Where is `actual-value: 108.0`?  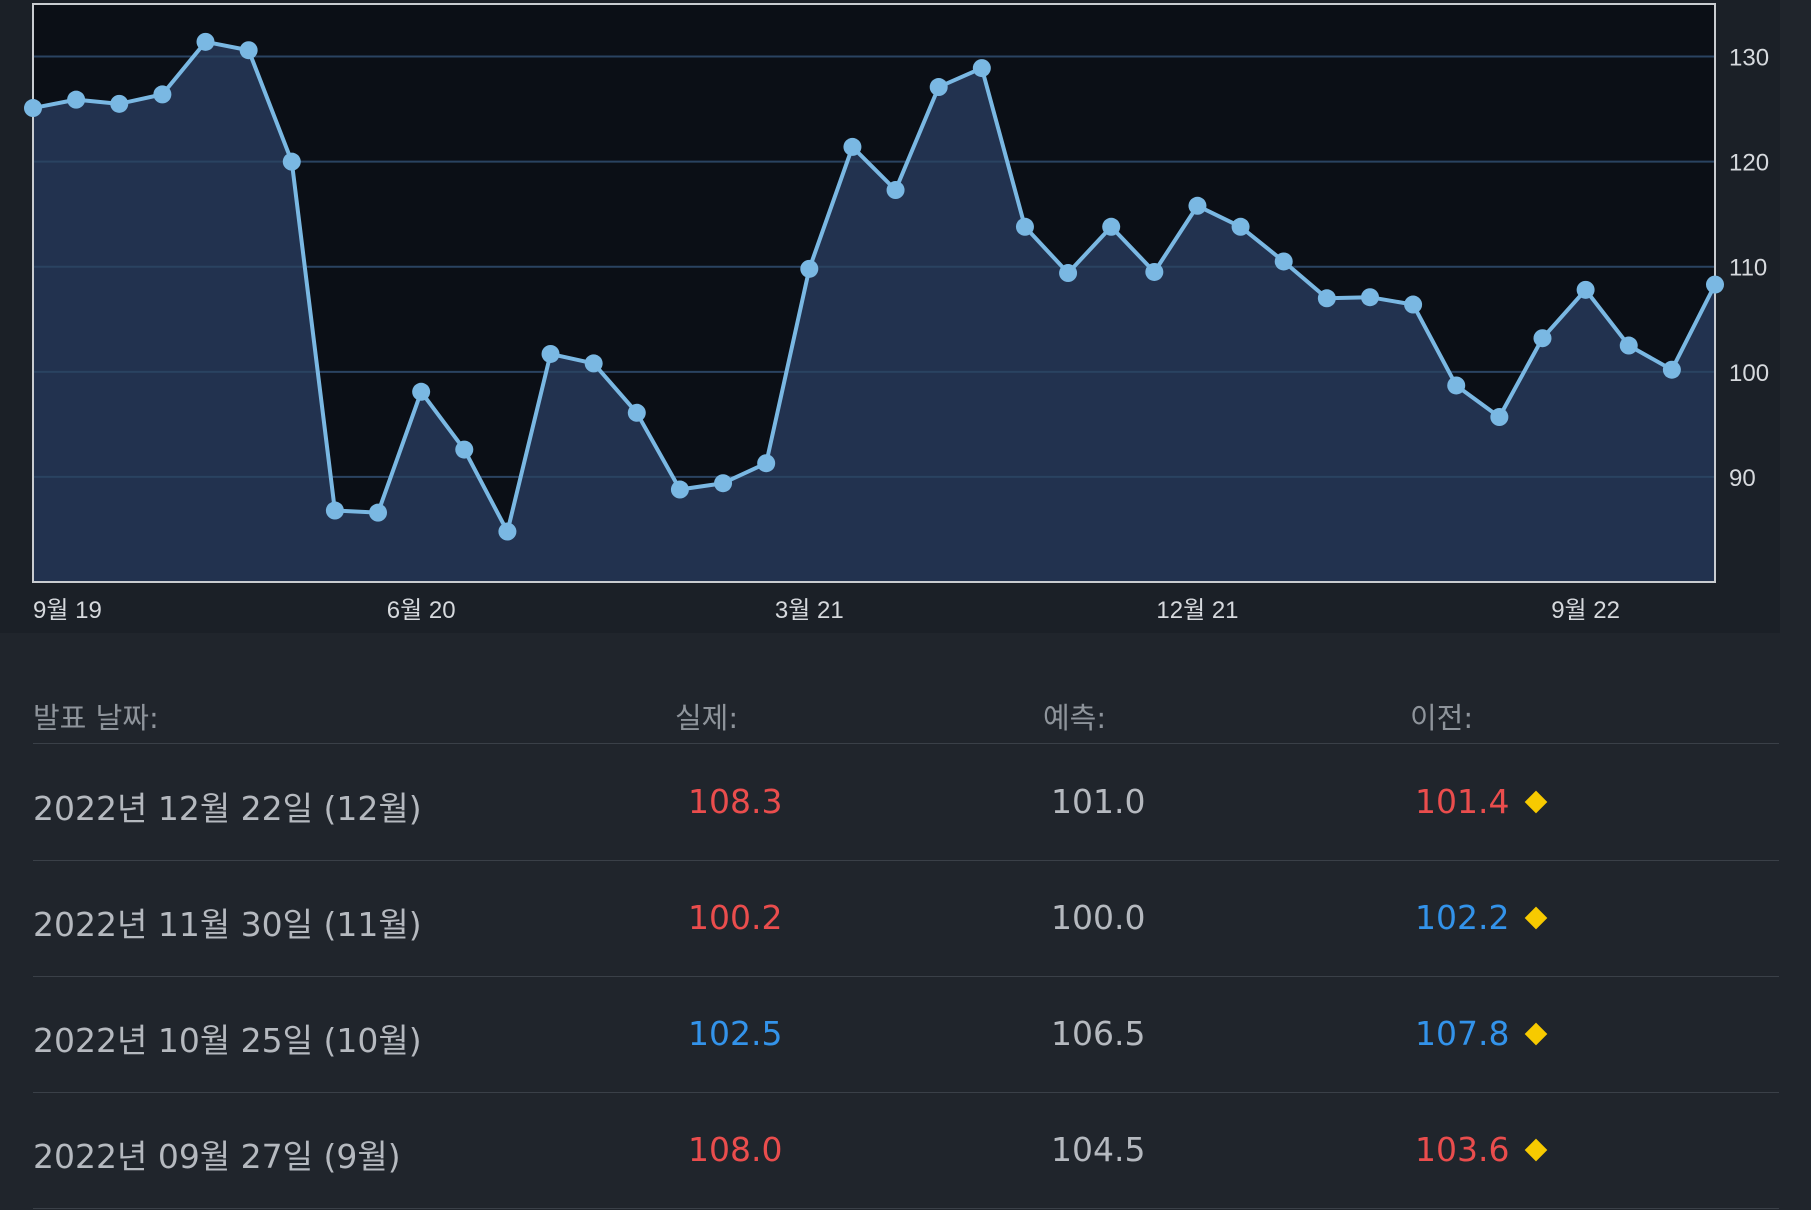
actual-value: 108.0 is located at coordinates (735, 1149).